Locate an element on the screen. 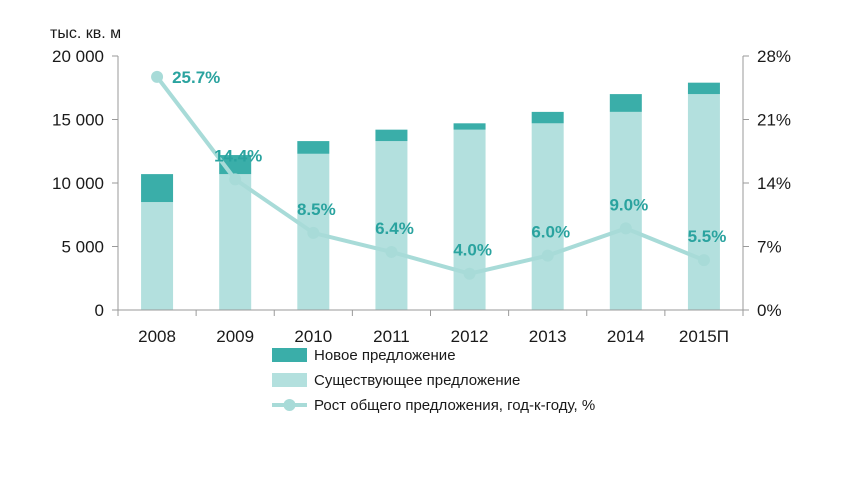  y-right-tick-label: 0% is located at coordinates (769, 310).